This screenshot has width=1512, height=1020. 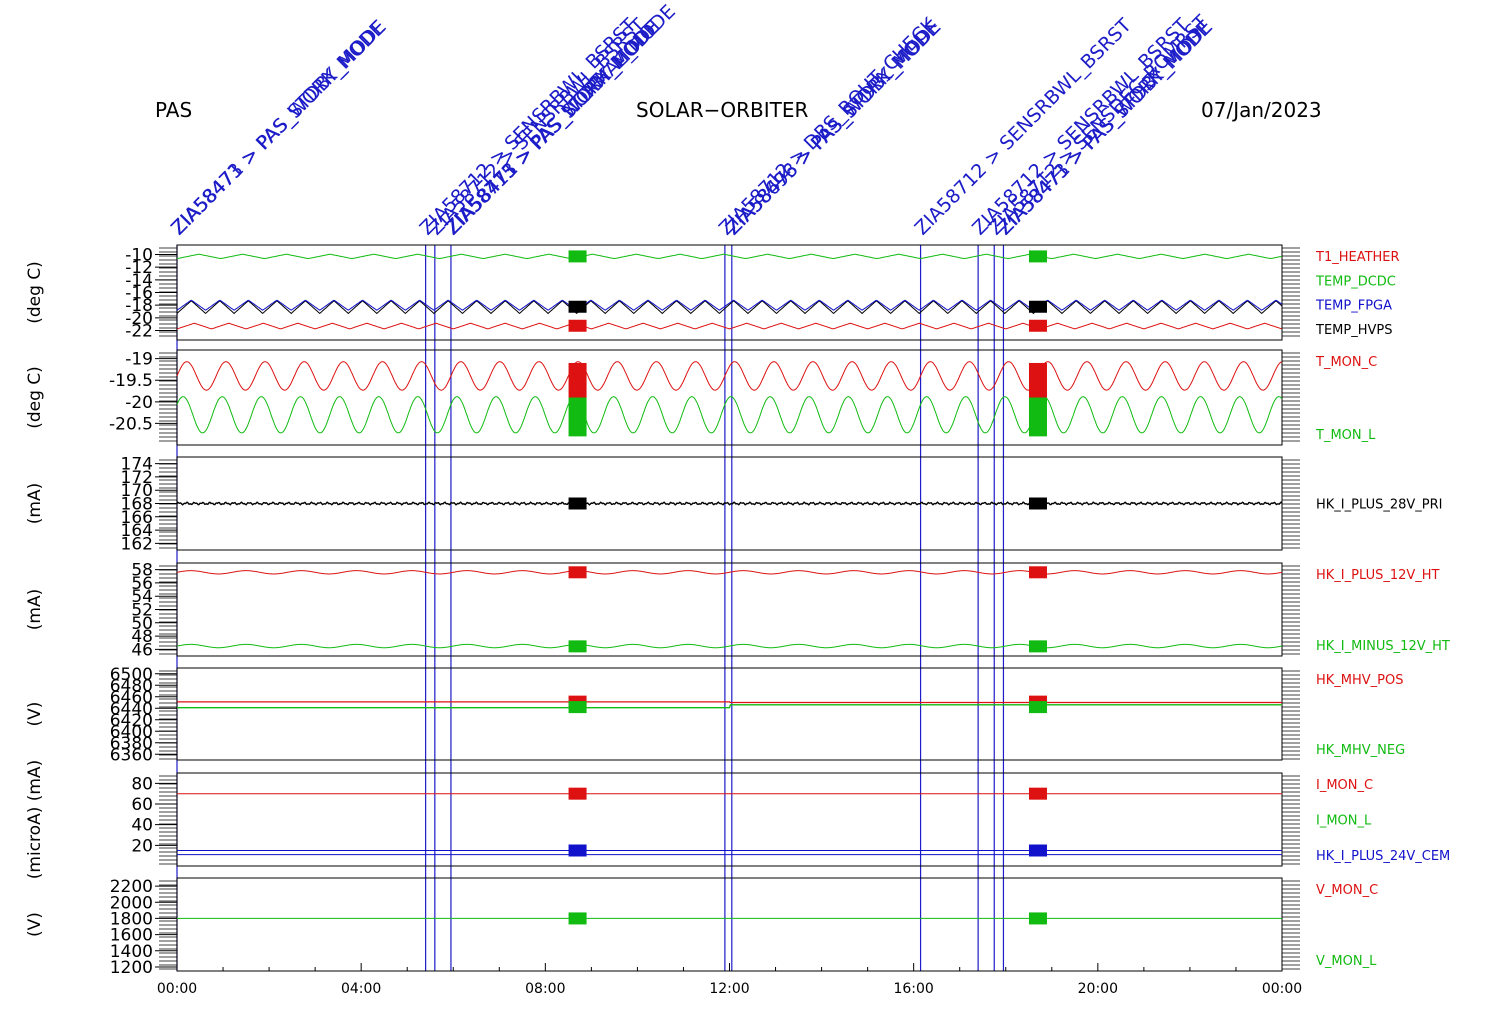 What do you see at coordinates (142, 784) in the screenshot?
I see `y-tick-label: 80` at bounding box center [142, 784].